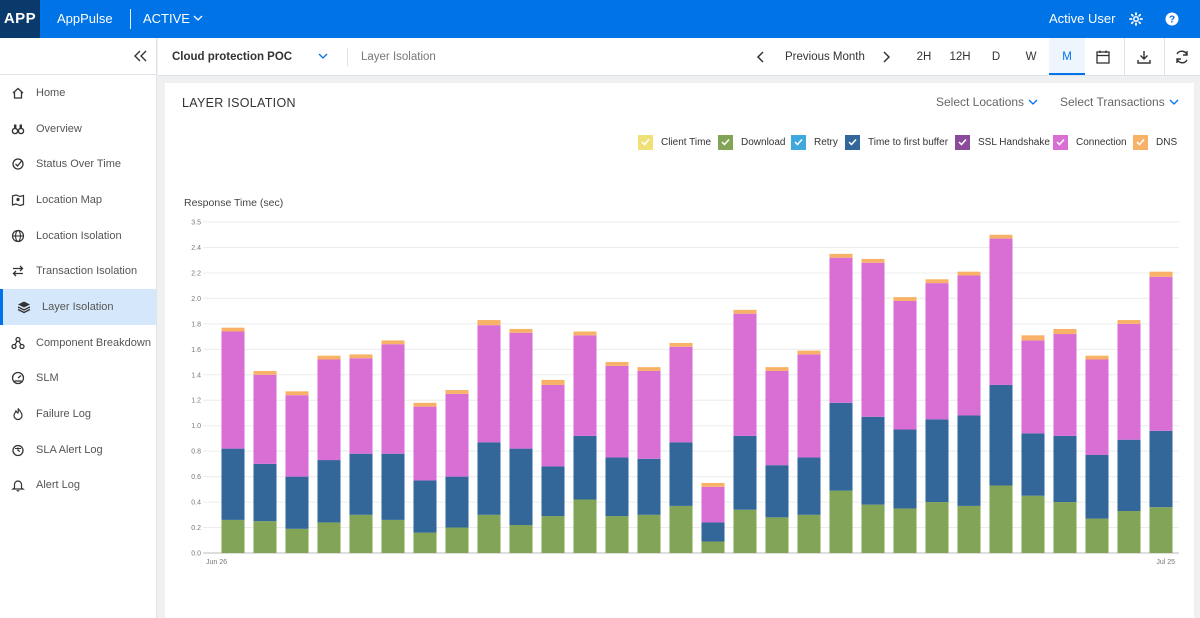 Image resolution: width=1200 pixels, height=618 pixels. I want to click on sidebar-item-location-isolation: Location Isolation, so click(78, 236).